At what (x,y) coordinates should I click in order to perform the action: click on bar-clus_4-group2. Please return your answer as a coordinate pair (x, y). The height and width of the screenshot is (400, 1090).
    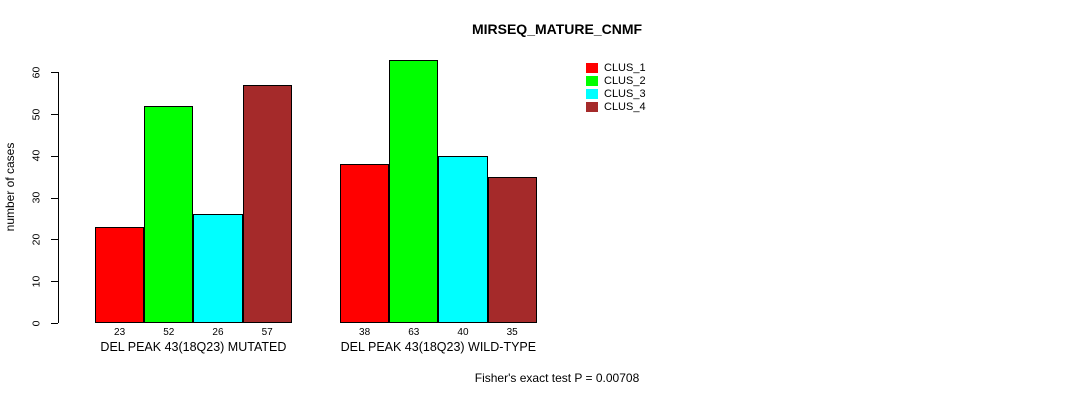
    Looking at the image, I should click on (512, 249).